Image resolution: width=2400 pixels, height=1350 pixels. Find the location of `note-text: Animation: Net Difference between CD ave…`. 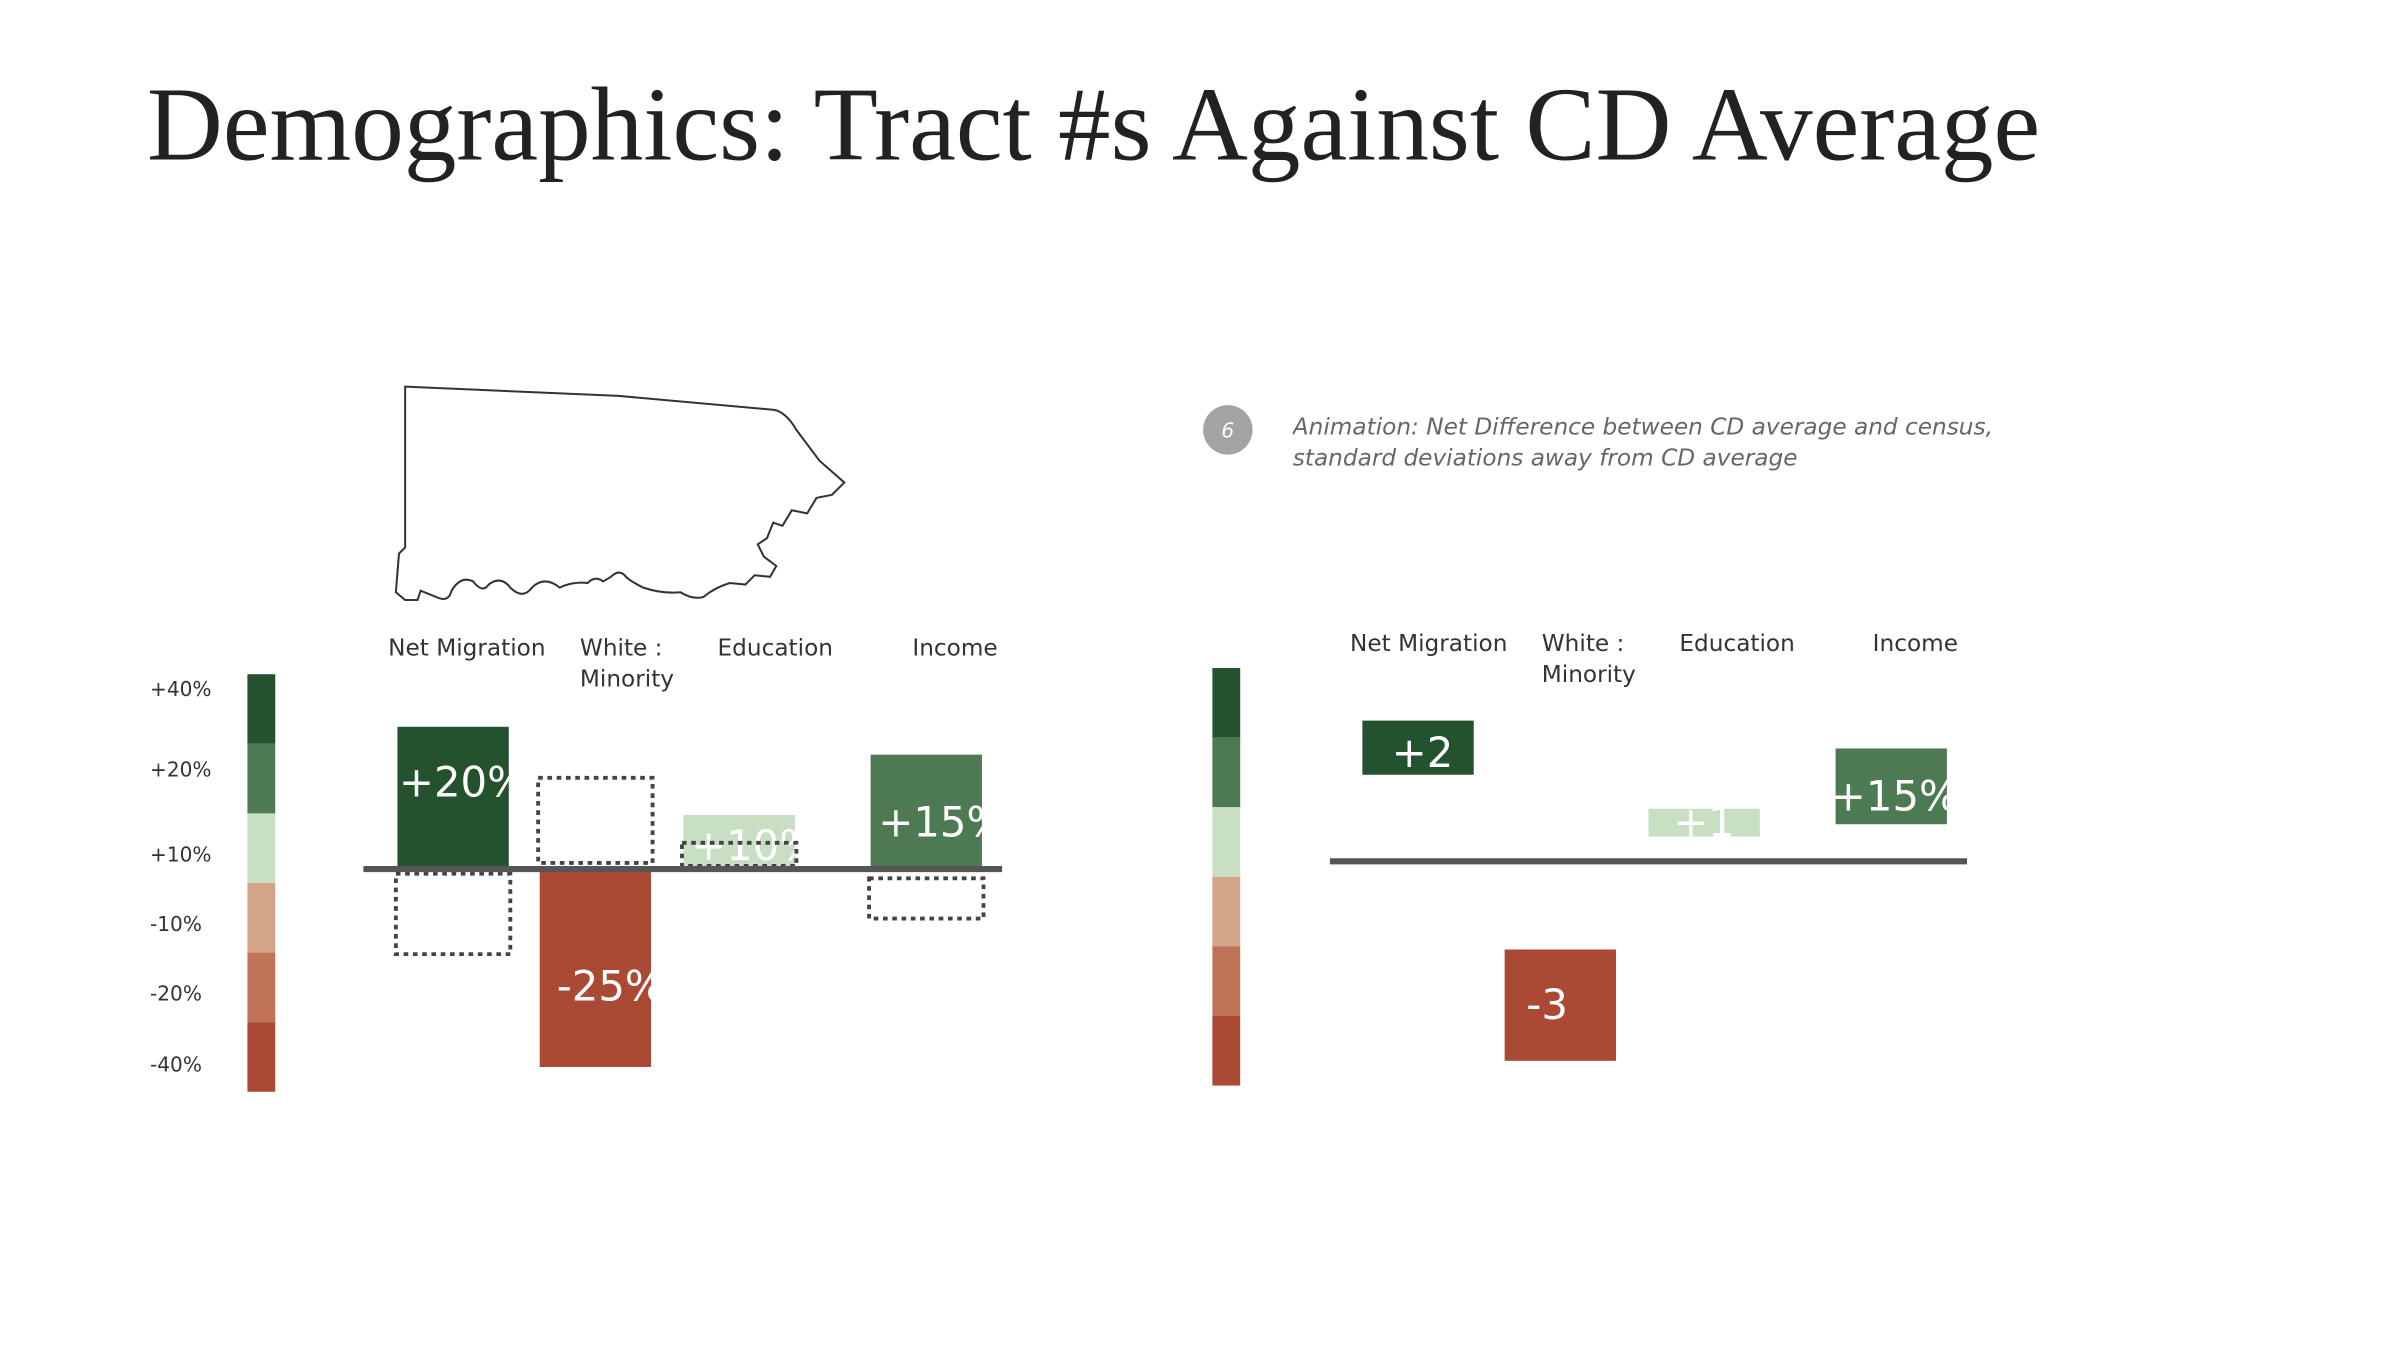

note-text: Animation: Net Difference between CD ave… is located at coordinates (1642, 442).